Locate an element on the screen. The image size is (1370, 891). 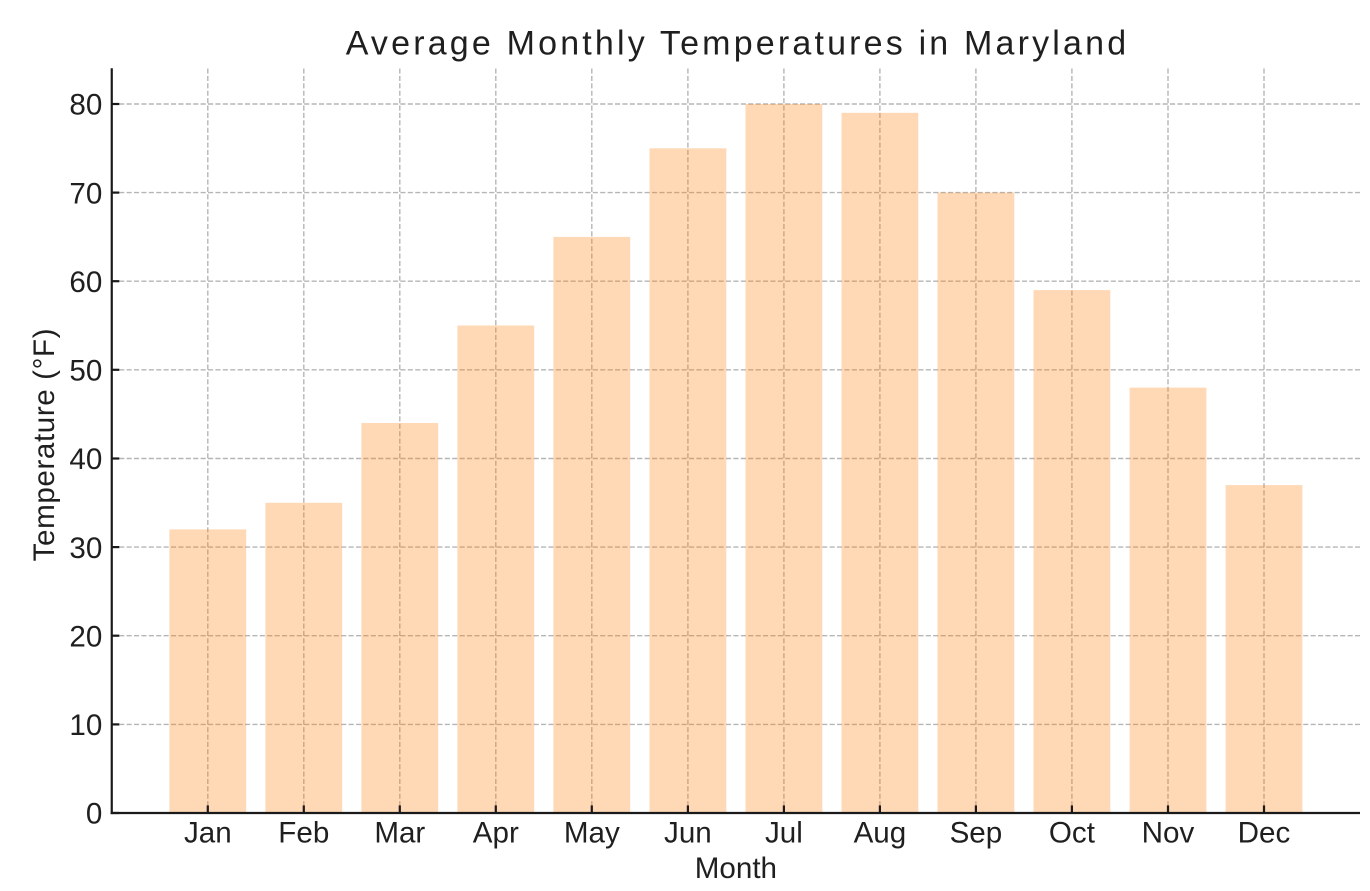
svg-text: Jul is located at coordinates (784, 833).